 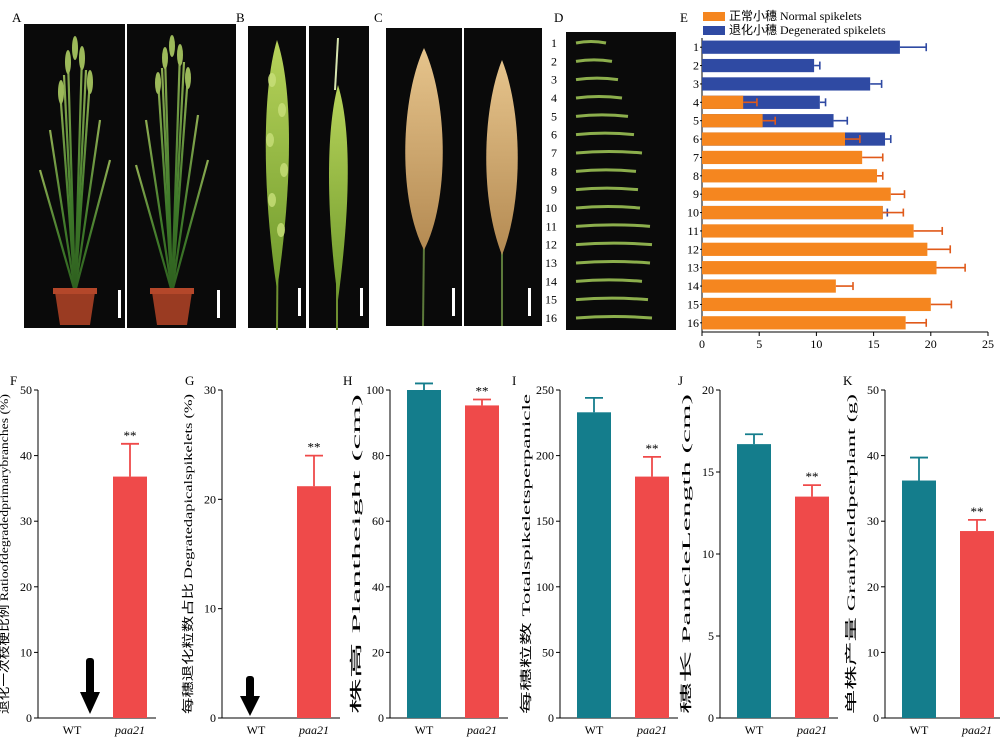 What do you see at coordinates (554, 135) in the screenshot?
I see `branch-label: 6` at bounding box center [554, 135].